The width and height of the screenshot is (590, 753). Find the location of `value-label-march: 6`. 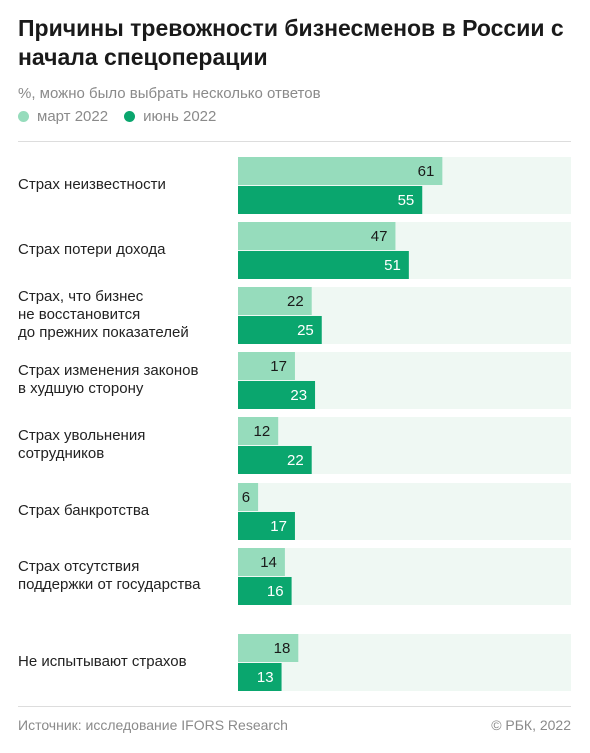

value-label-march: 6 is located at coordinates (246, 497).